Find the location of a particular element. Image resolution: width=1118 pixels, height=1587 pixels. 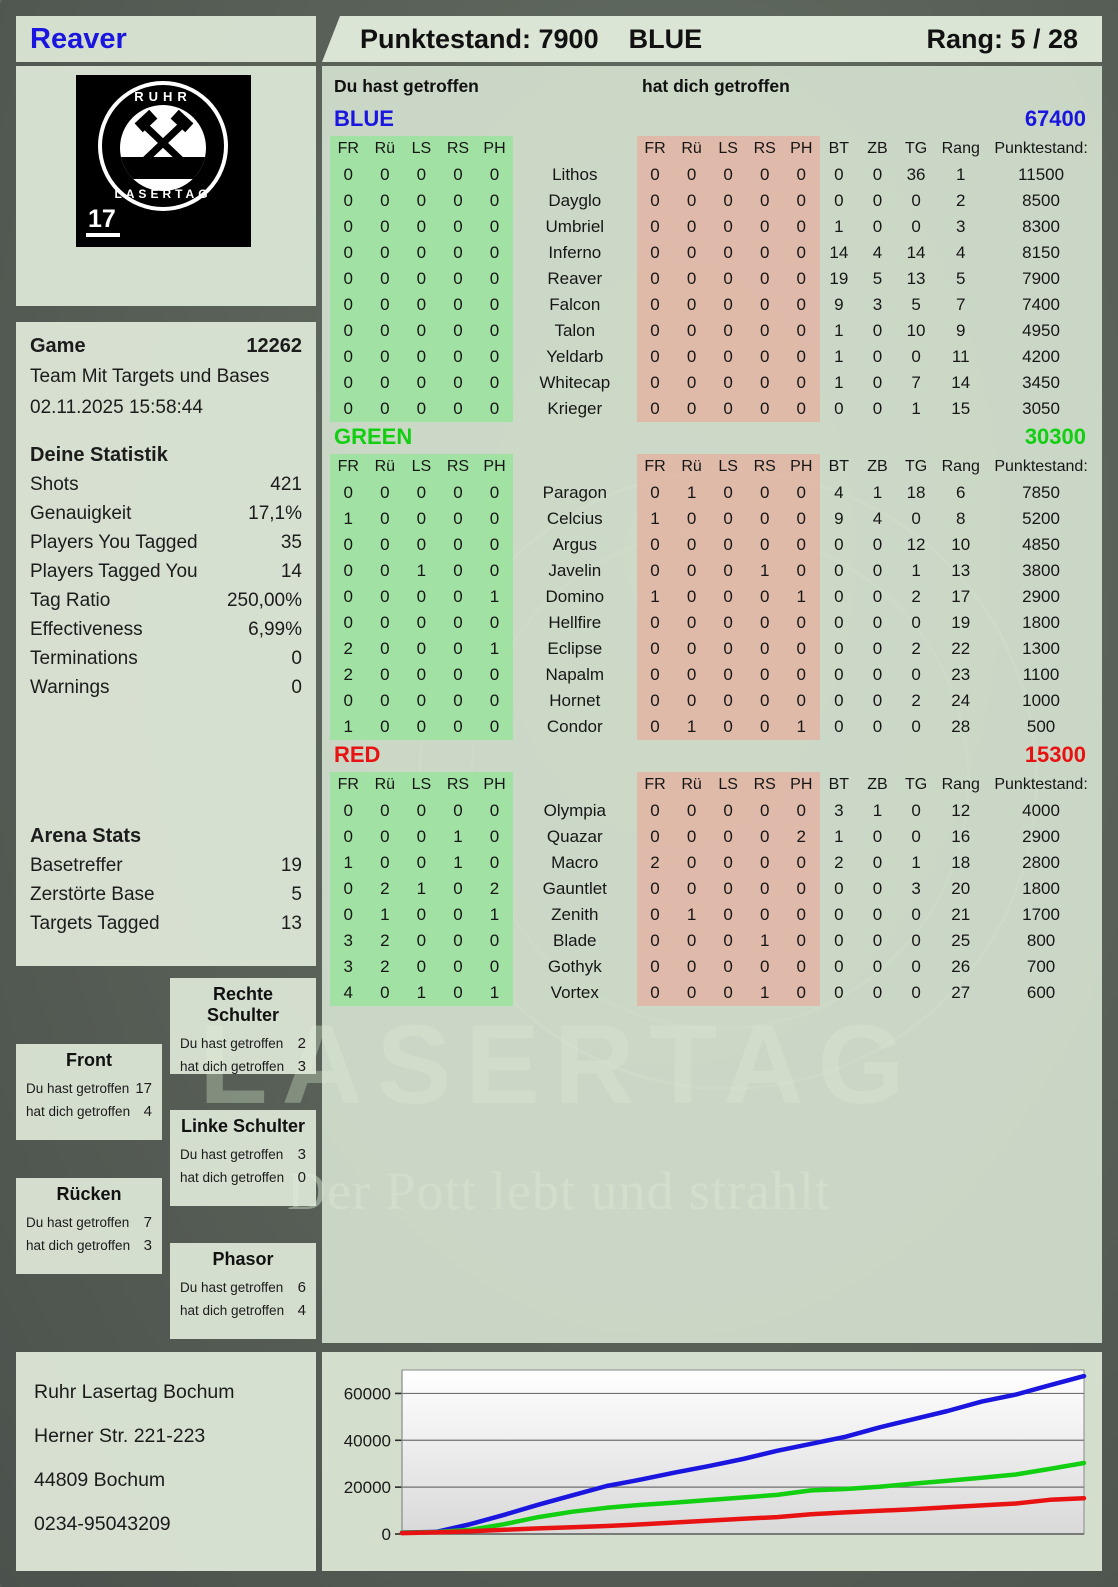

arena-stats-title: Arena Stats is located at coordinates (166, 836).